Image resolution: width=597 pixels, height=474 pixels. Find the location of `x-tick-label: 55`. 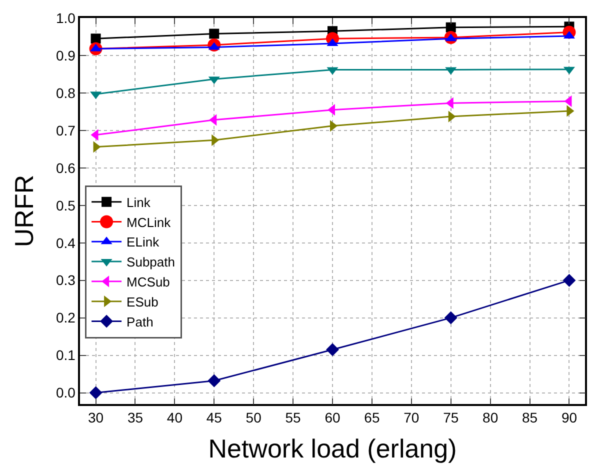

x-tick-label: 55 is located at coordinates (293, 418).